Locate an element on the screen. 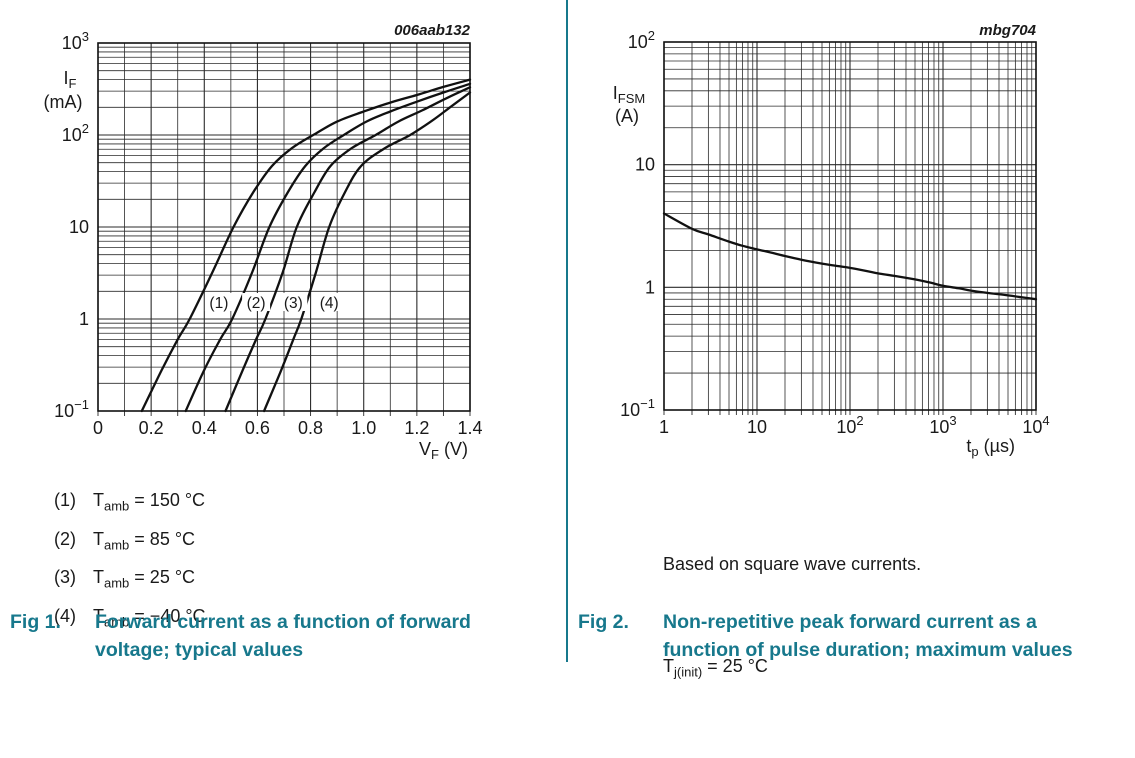 The height and width of the screenshot is (758, 1135). curve-(1) is located at coordinates (306, 245).